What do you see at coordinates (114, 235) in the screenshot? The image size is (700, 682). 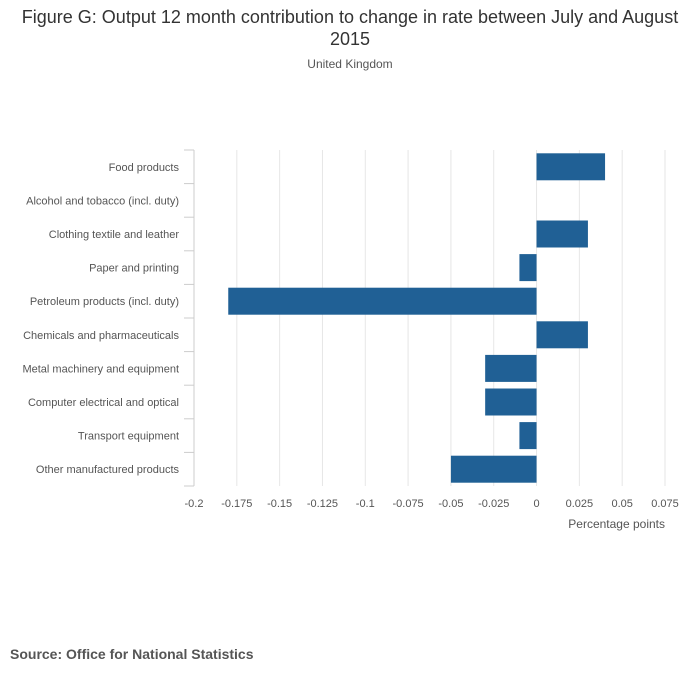 I see `category-label: Clothing textile and leather` at bounding box center [114, 235].